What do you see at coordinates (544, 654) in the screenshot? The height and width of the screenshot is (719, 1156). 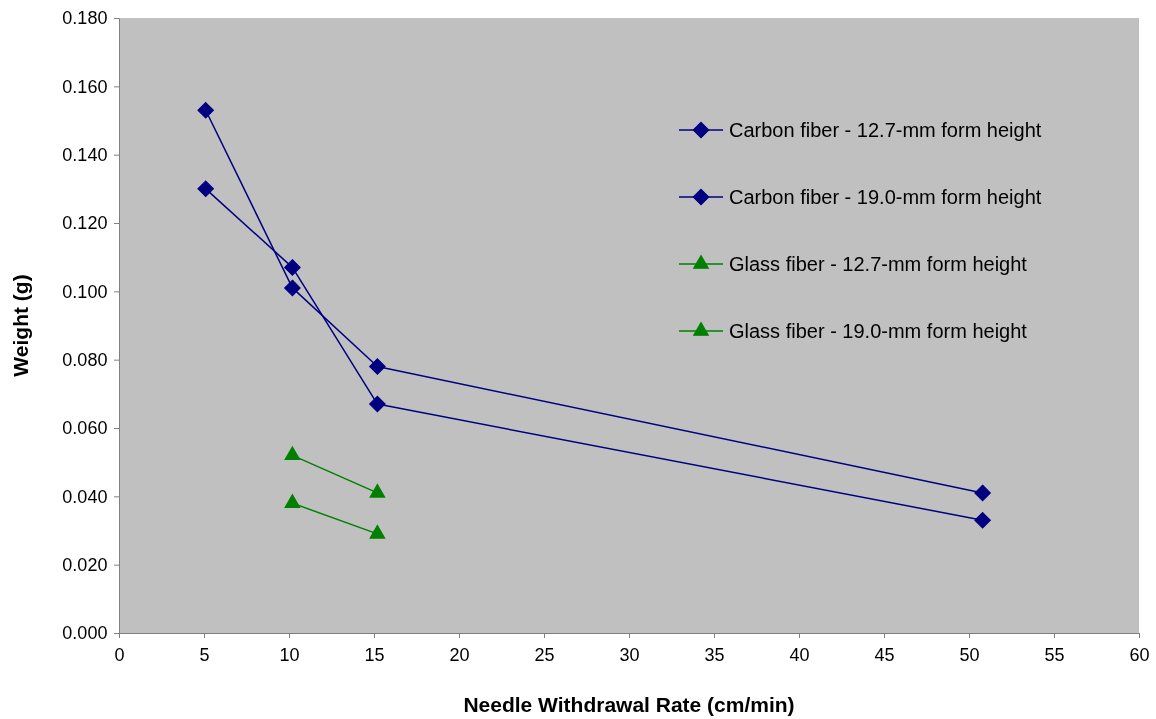 I see `x-tick-label: 25` at bounding box center [544, 654].